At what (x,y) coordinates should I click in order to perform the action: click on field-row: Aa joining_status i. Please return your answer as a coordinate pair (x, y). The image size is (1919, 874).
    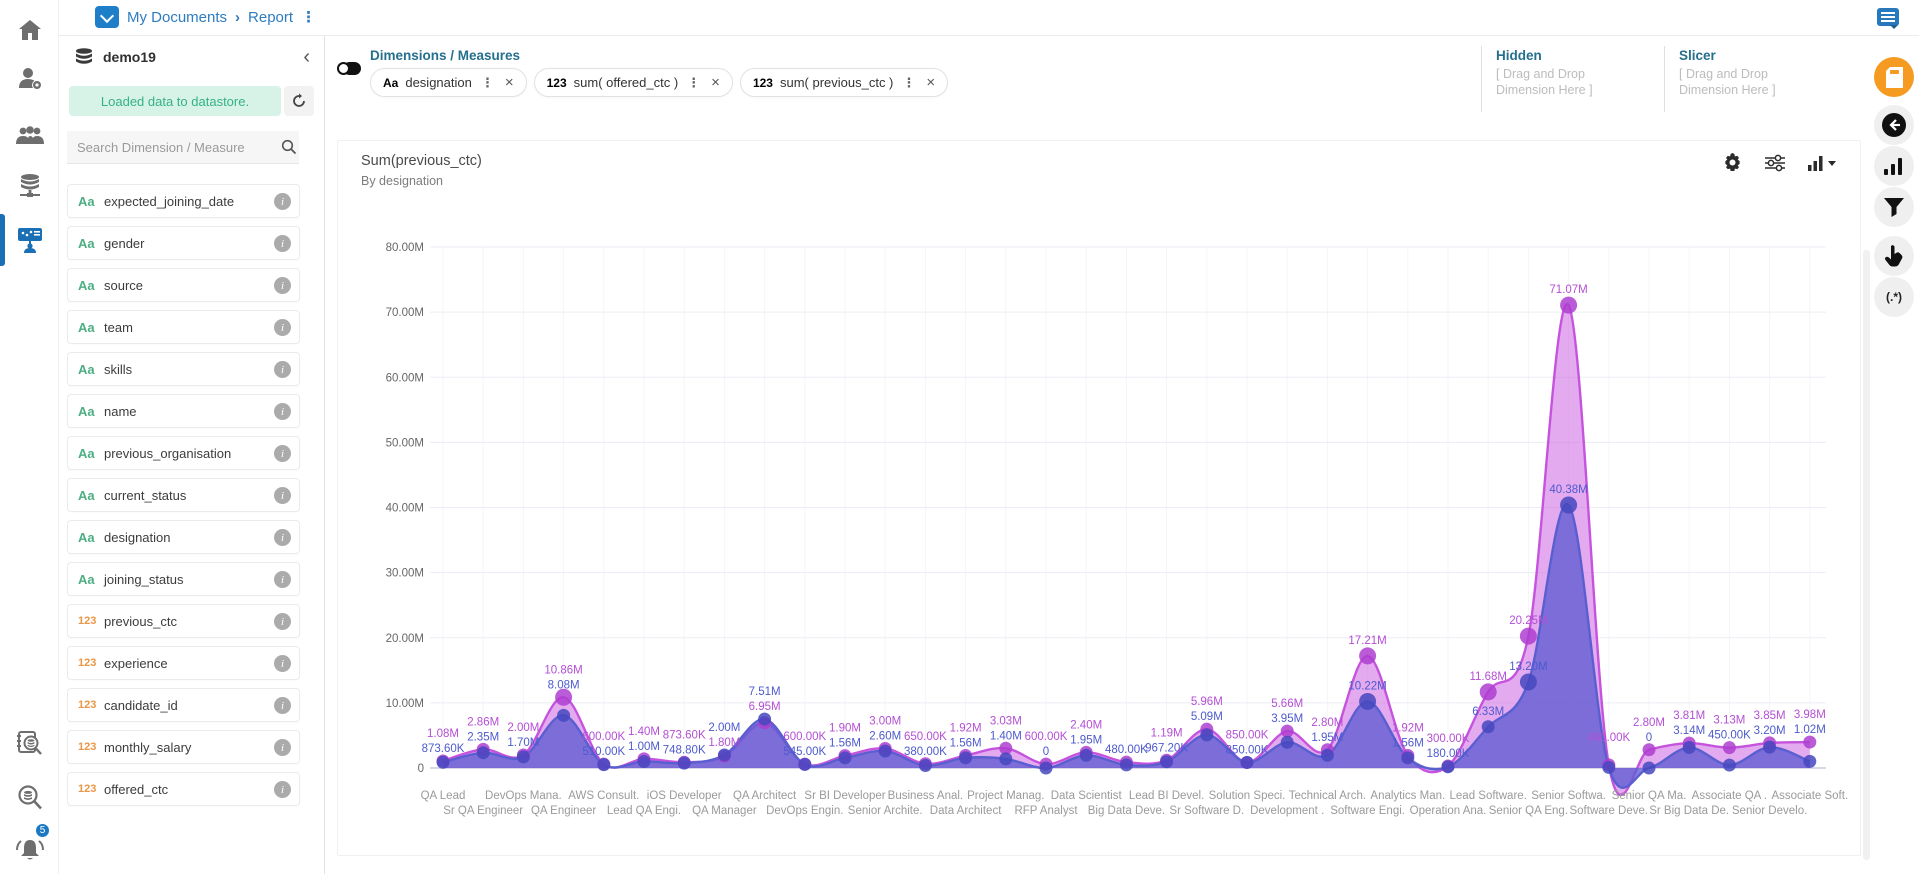
    Looking at the image, I should click on (183, 579).